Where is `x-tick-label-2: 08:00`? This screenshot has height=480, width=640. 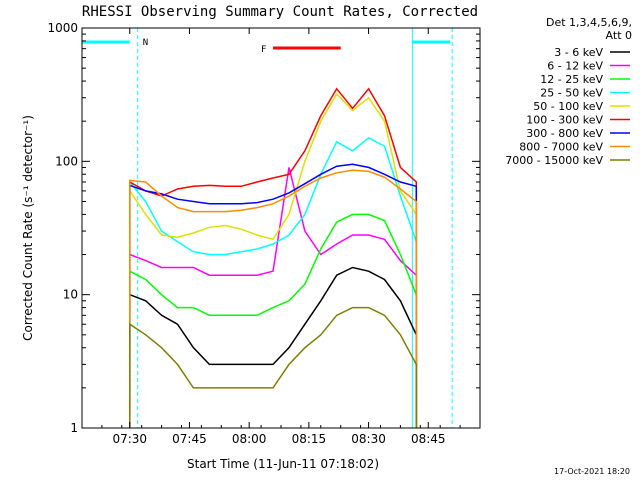
x-tick-label-2: 08:00 is located at coordinates (249, 439).